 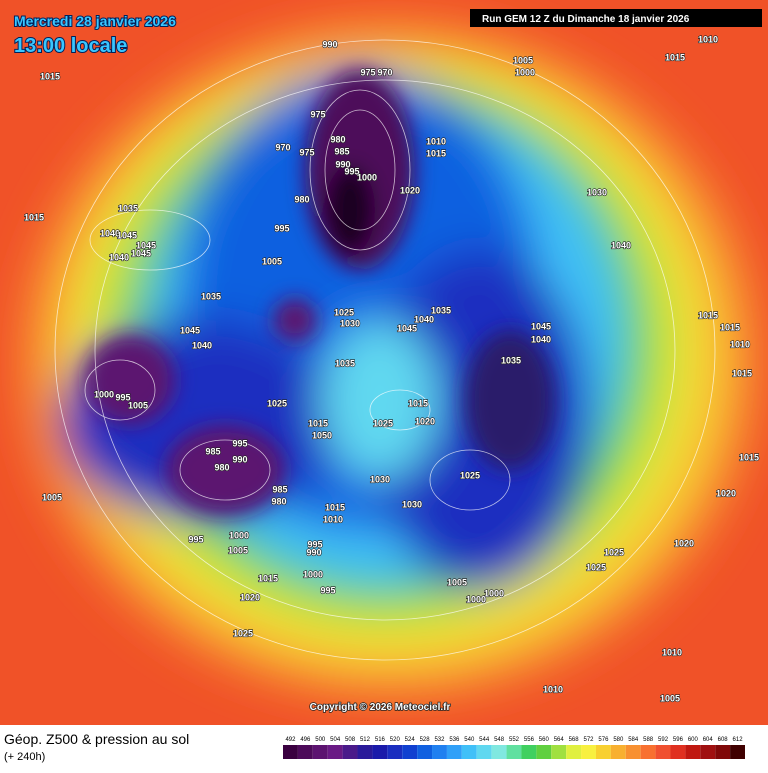 What do you see at coordinates (365, 740) in the screenshot?
I see `colorbar-tick-label: 512` at bounding box center [365, 740].